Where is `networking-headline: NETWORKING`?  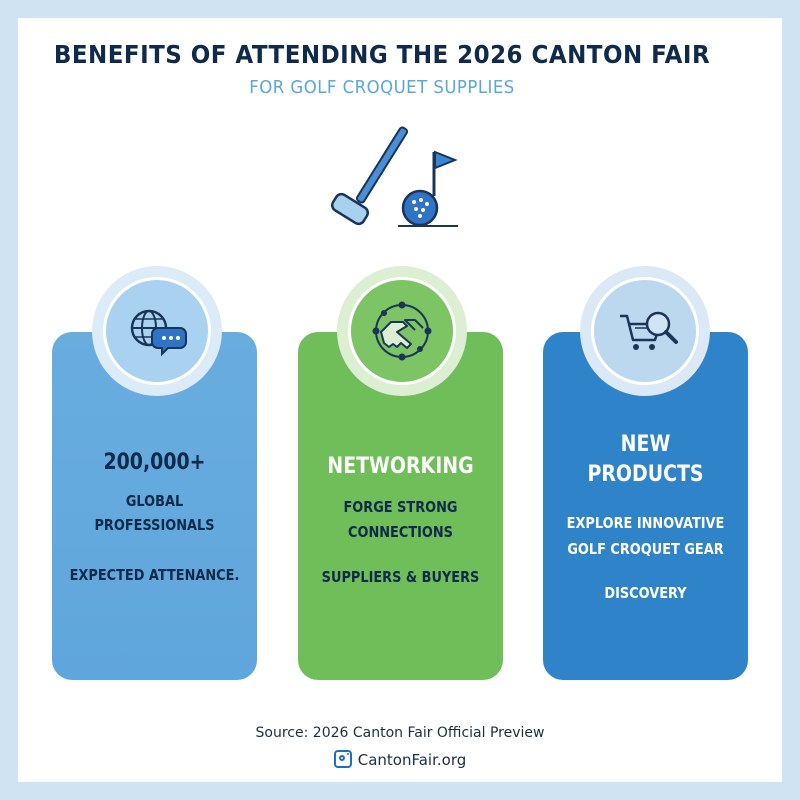
networking-headline: NETWORKING is located at coordinates (400, 466).